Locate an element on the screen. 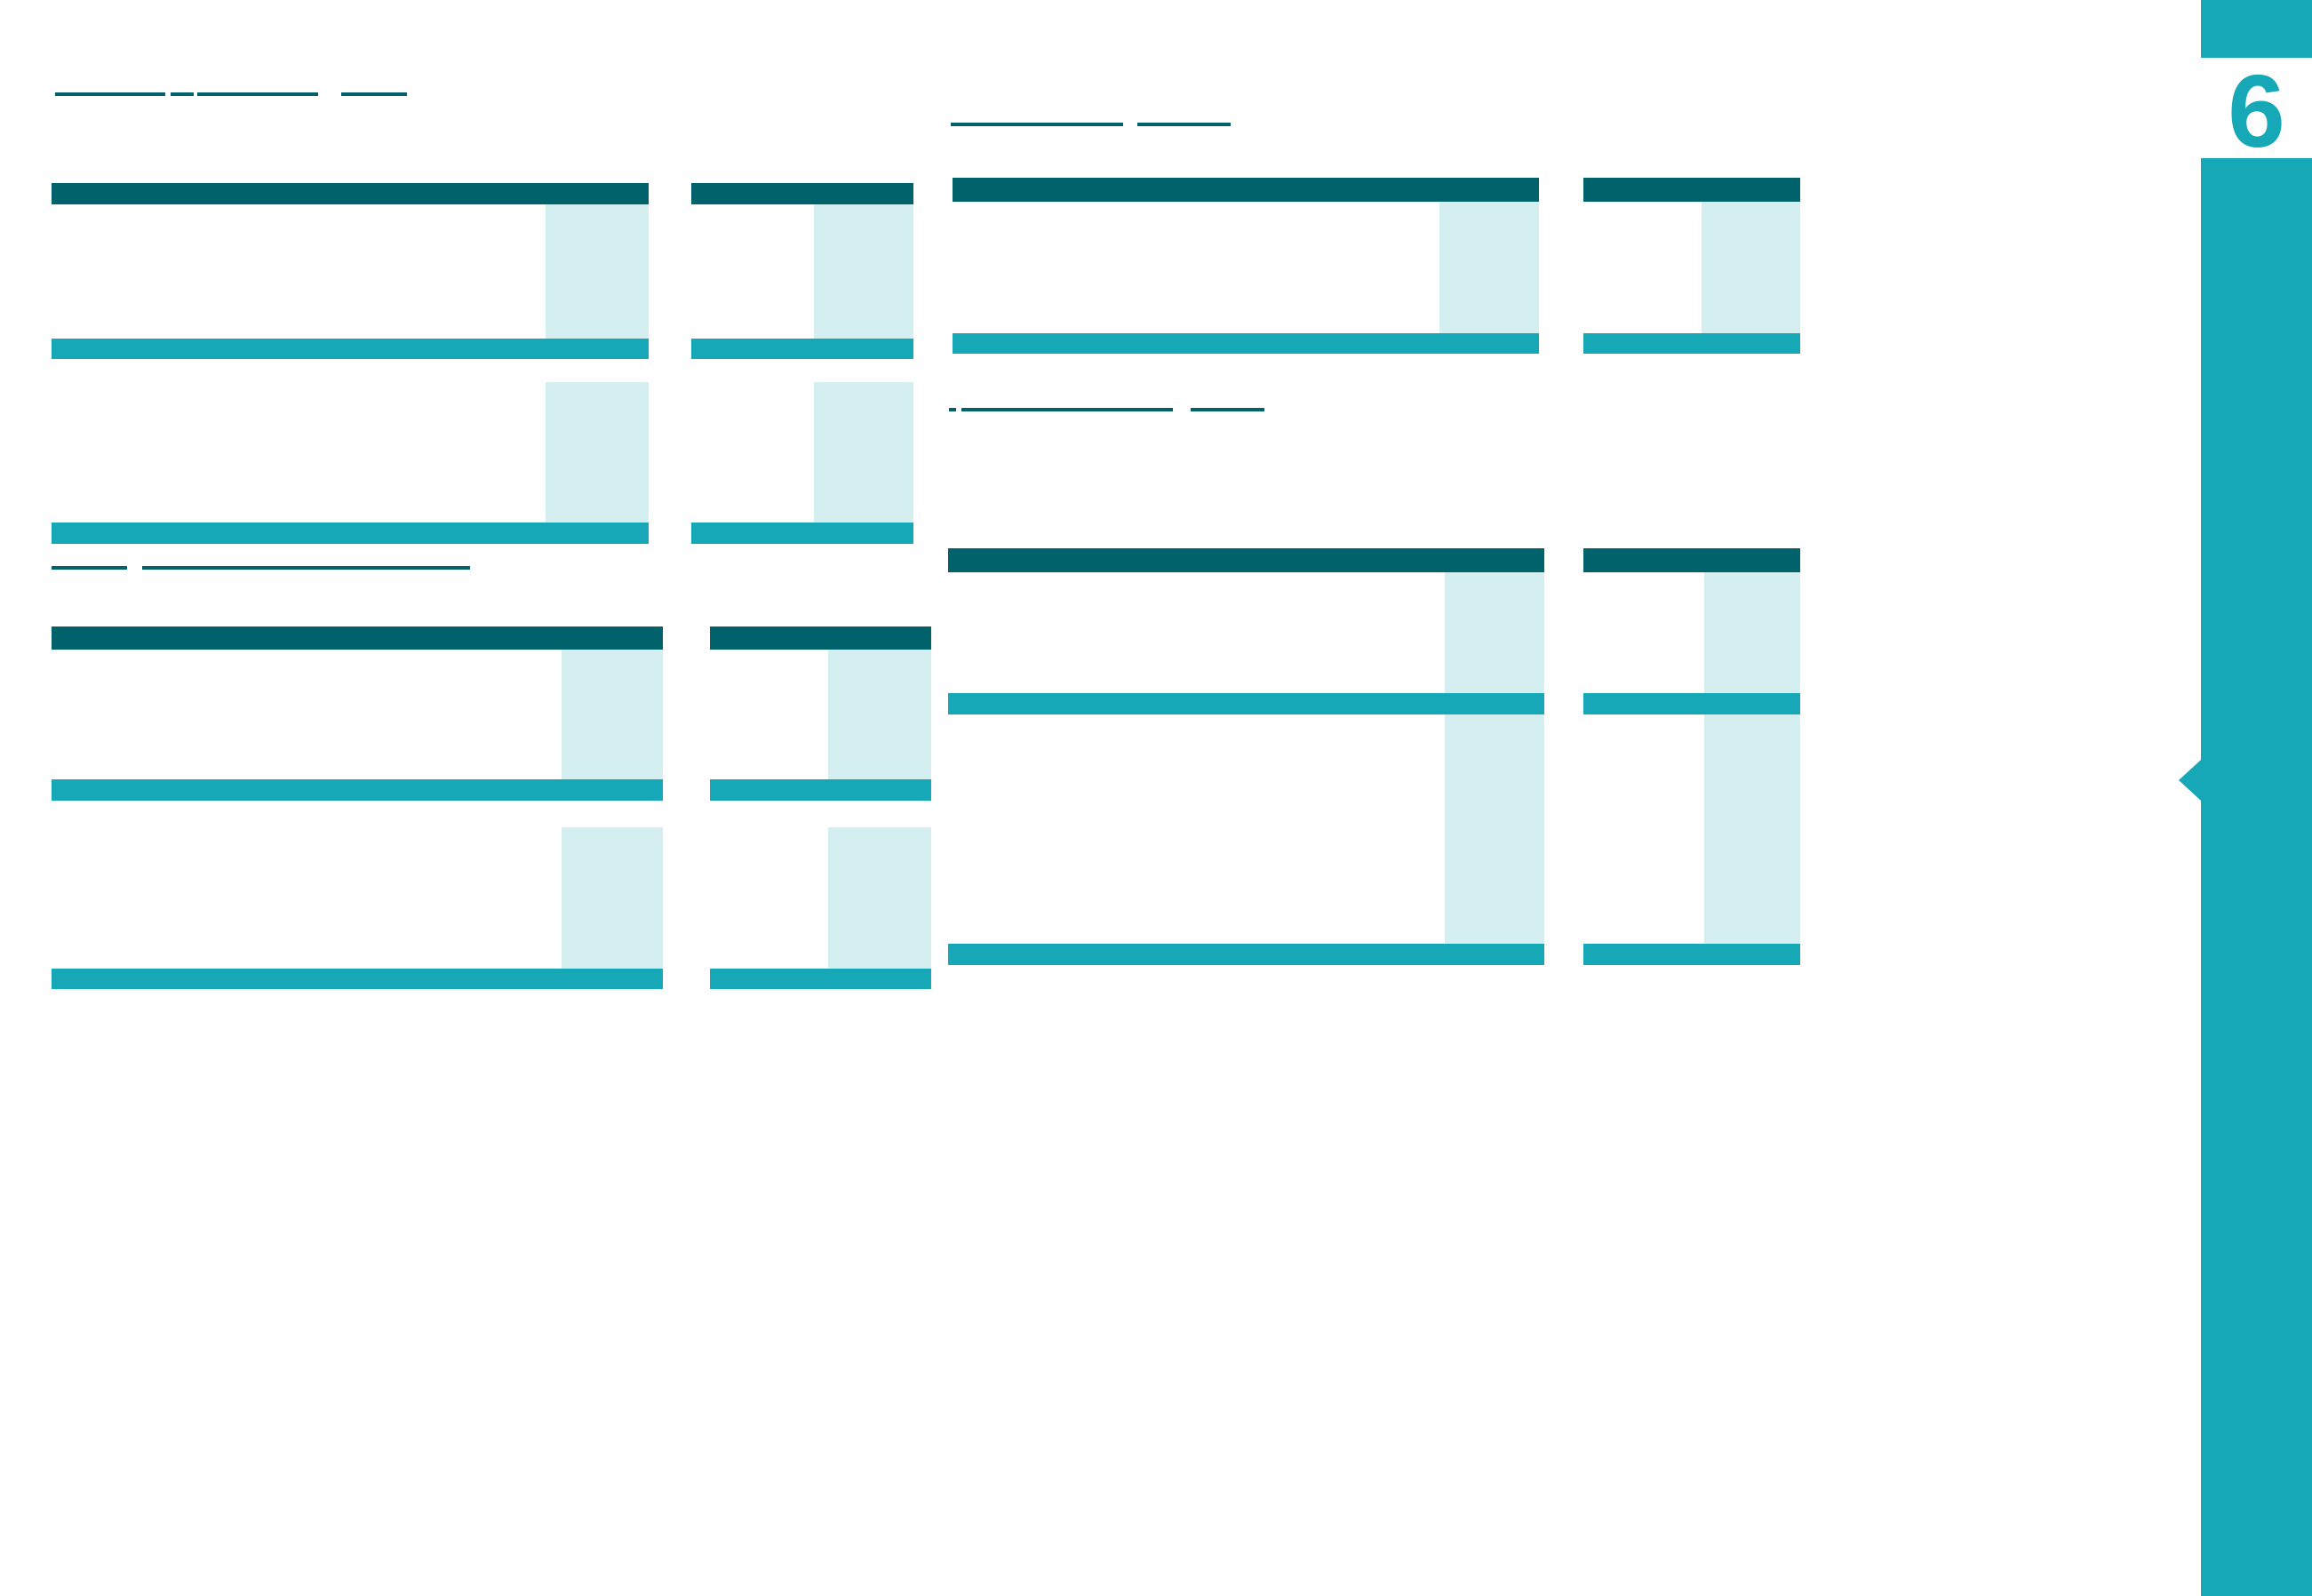 The height and width of the screenshot is (1596, 2312). side-tab-notch is located at coordinates (2190, 780).